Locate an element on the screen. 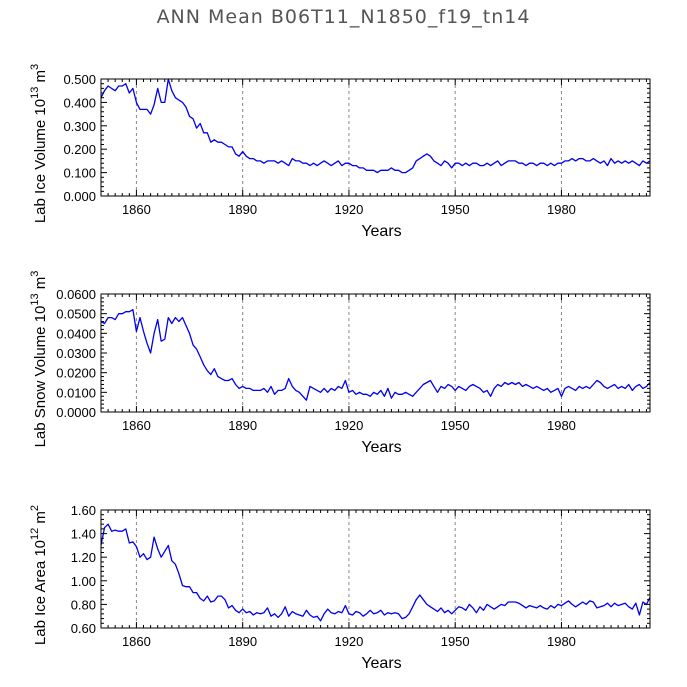 The width and height of the screenshot is (687, 687). ice-volume-y-axis-title: Lab Ice Volume 1013 m3 is located at coordinates (39, 143).